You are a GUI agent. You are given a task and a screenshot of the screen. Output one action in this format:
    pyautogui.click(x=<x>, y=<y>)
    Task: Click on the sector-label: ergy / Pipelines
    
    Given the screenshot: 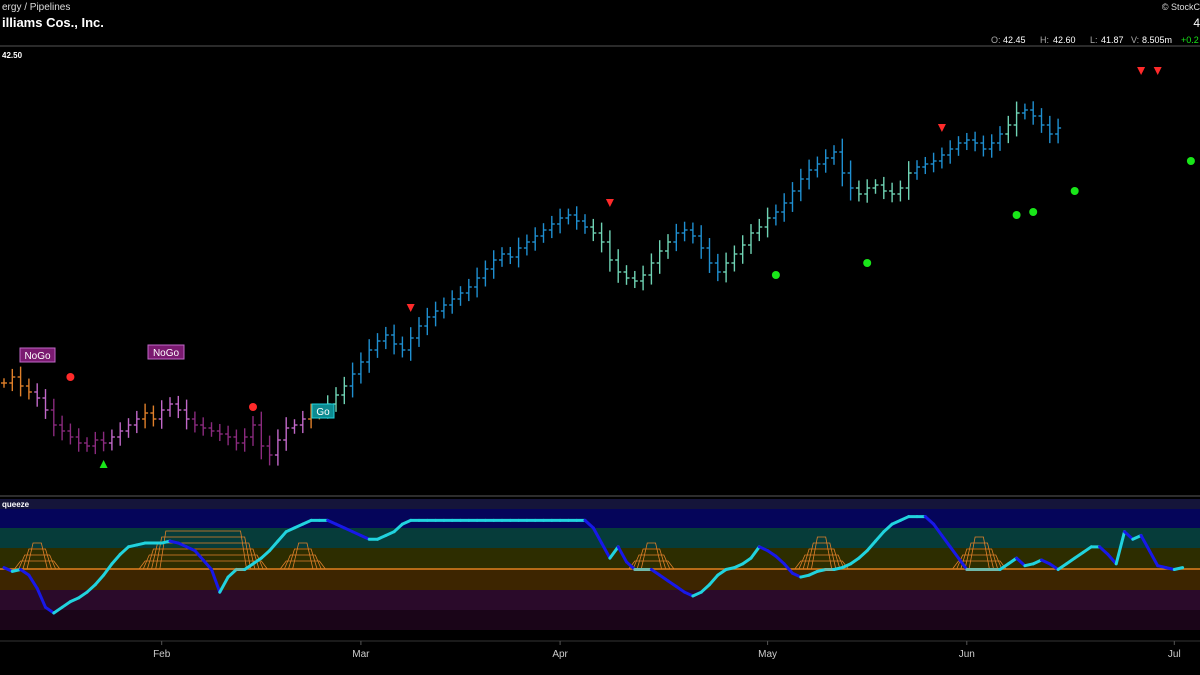 What is the action you would take?
    pyautogui.click(x=36, y=7)
    